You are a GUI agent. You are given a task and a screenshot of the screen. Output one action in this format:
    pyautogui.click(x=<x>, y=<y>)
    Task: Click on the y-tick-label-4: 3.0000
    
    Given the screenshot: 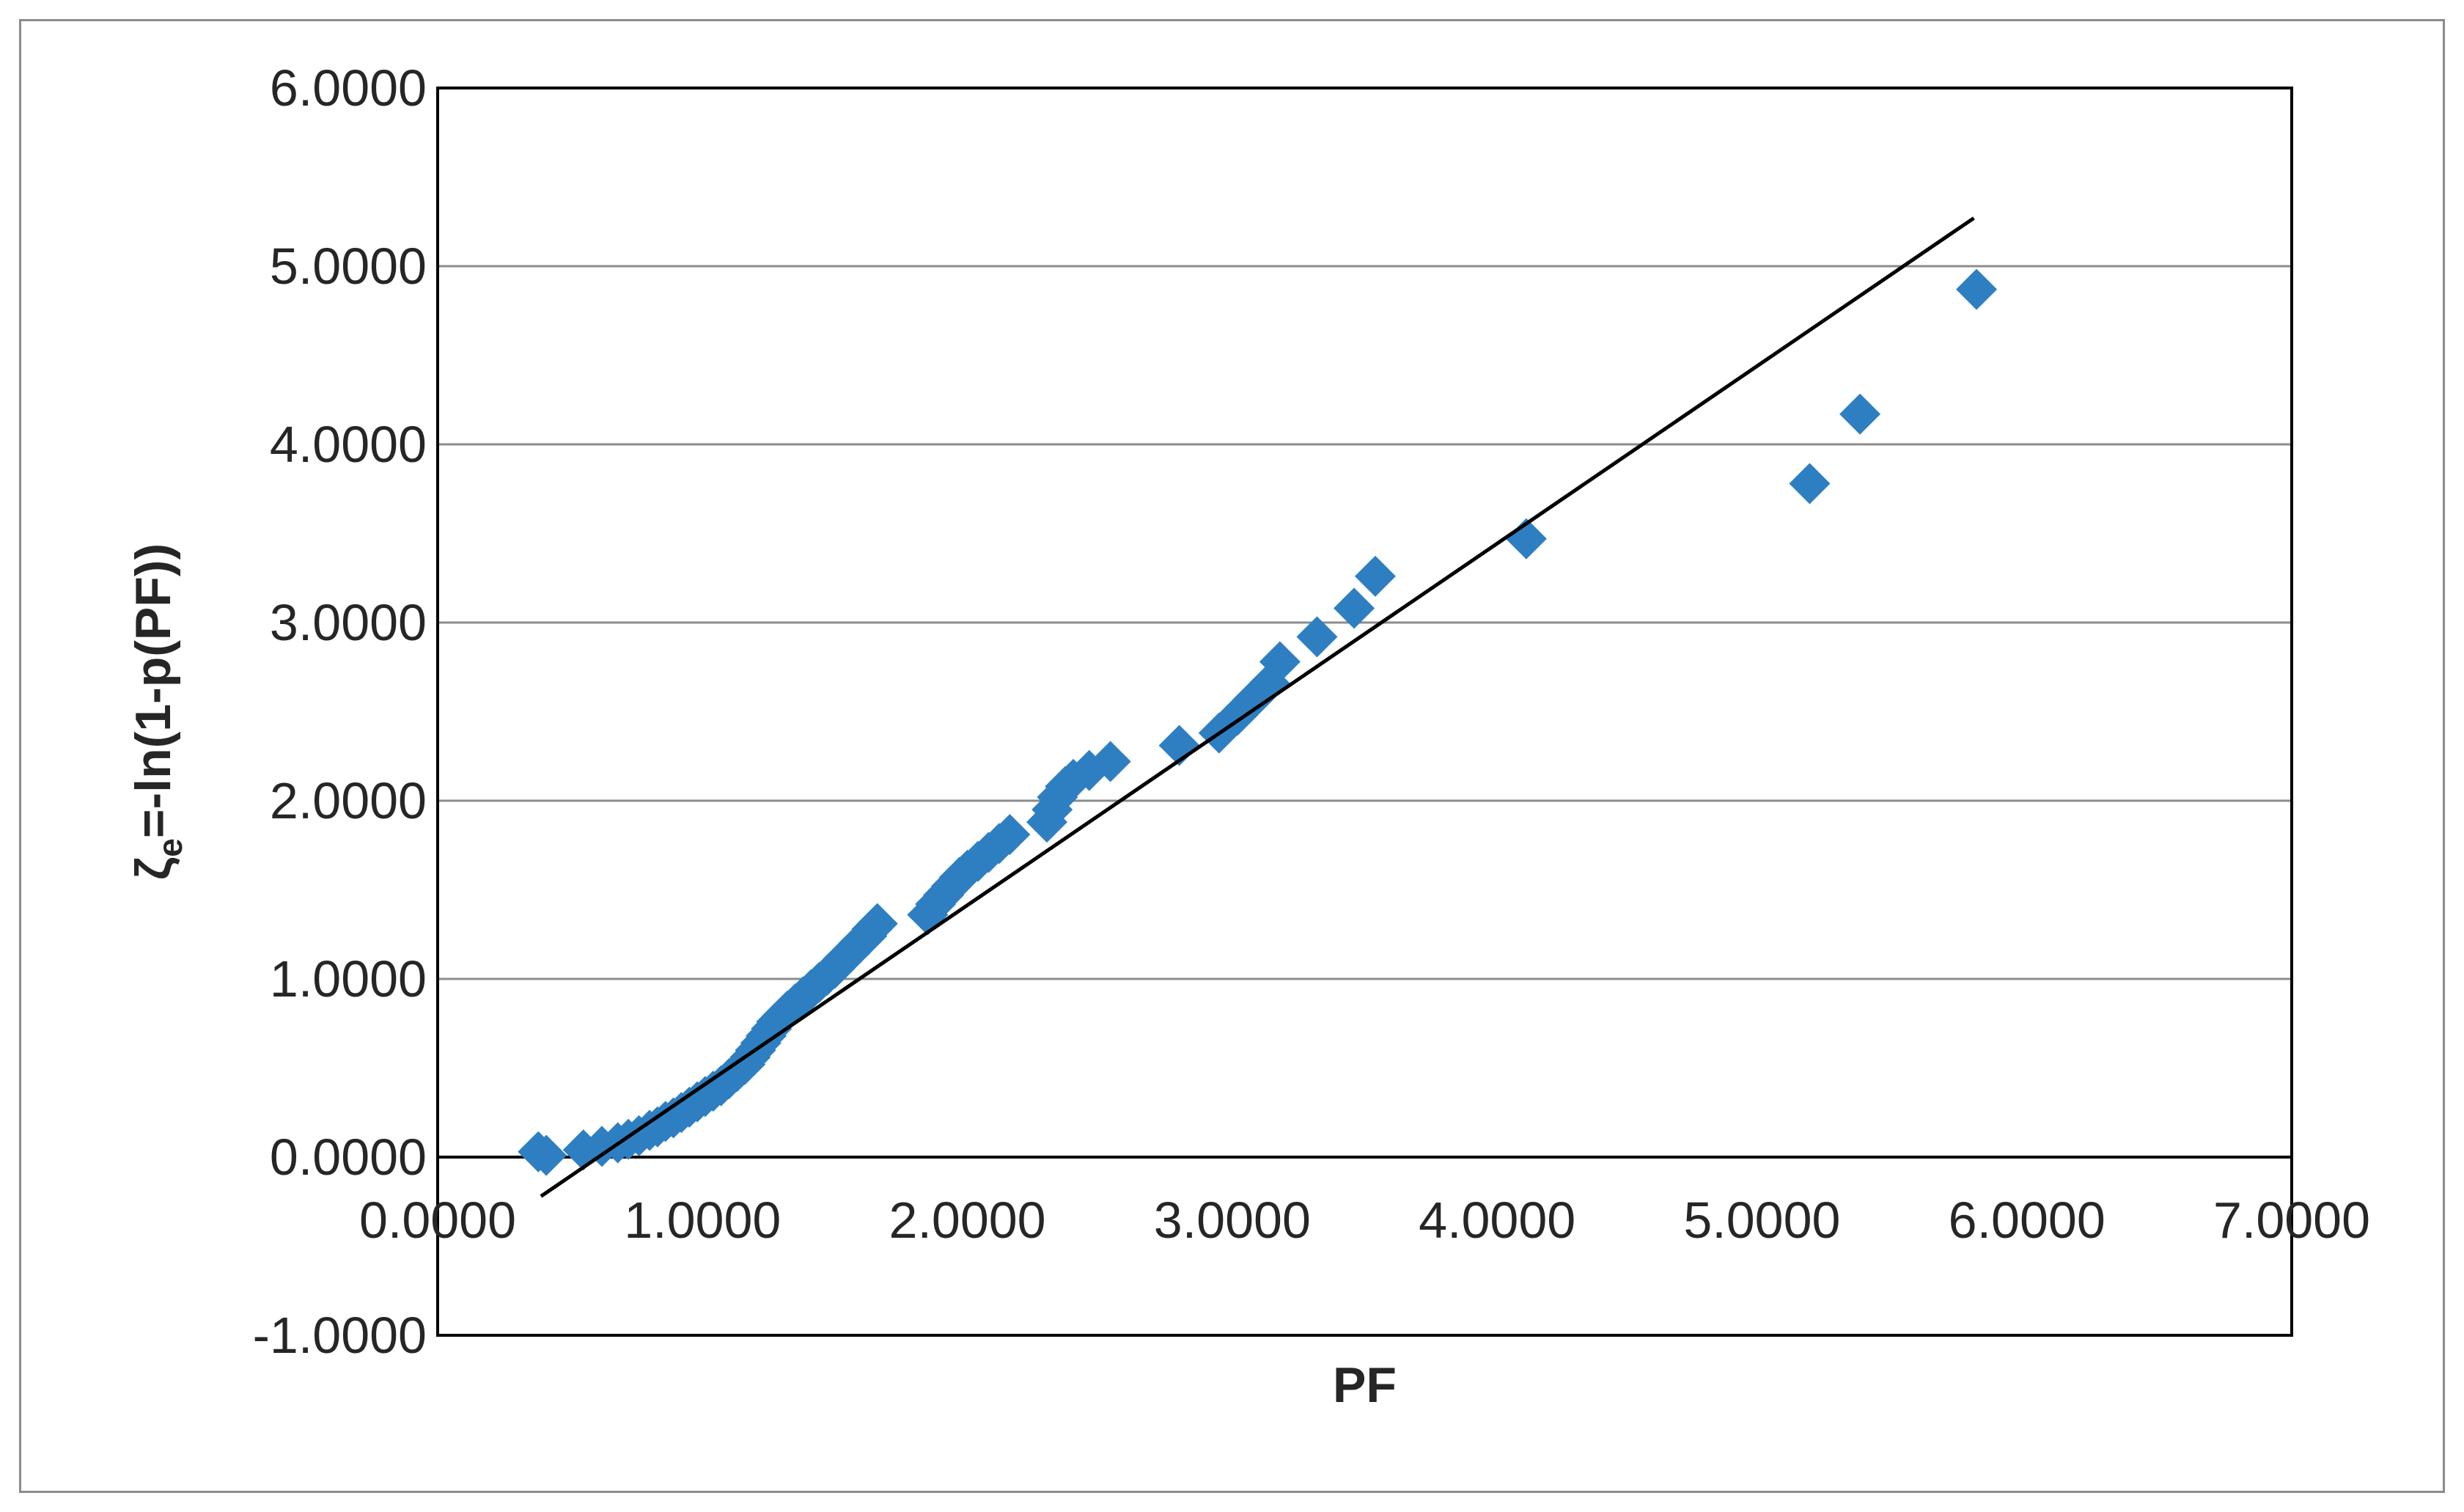 What is the action you would take?
    pyautogui.click(x=348, y=622)
    